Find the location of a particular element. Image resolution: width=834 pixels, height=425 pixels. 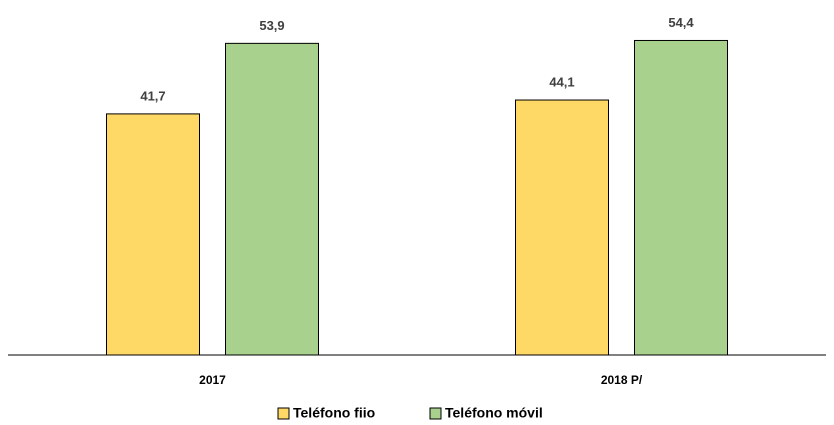

data-label: 44,1 is located at coordinates (561, 81).